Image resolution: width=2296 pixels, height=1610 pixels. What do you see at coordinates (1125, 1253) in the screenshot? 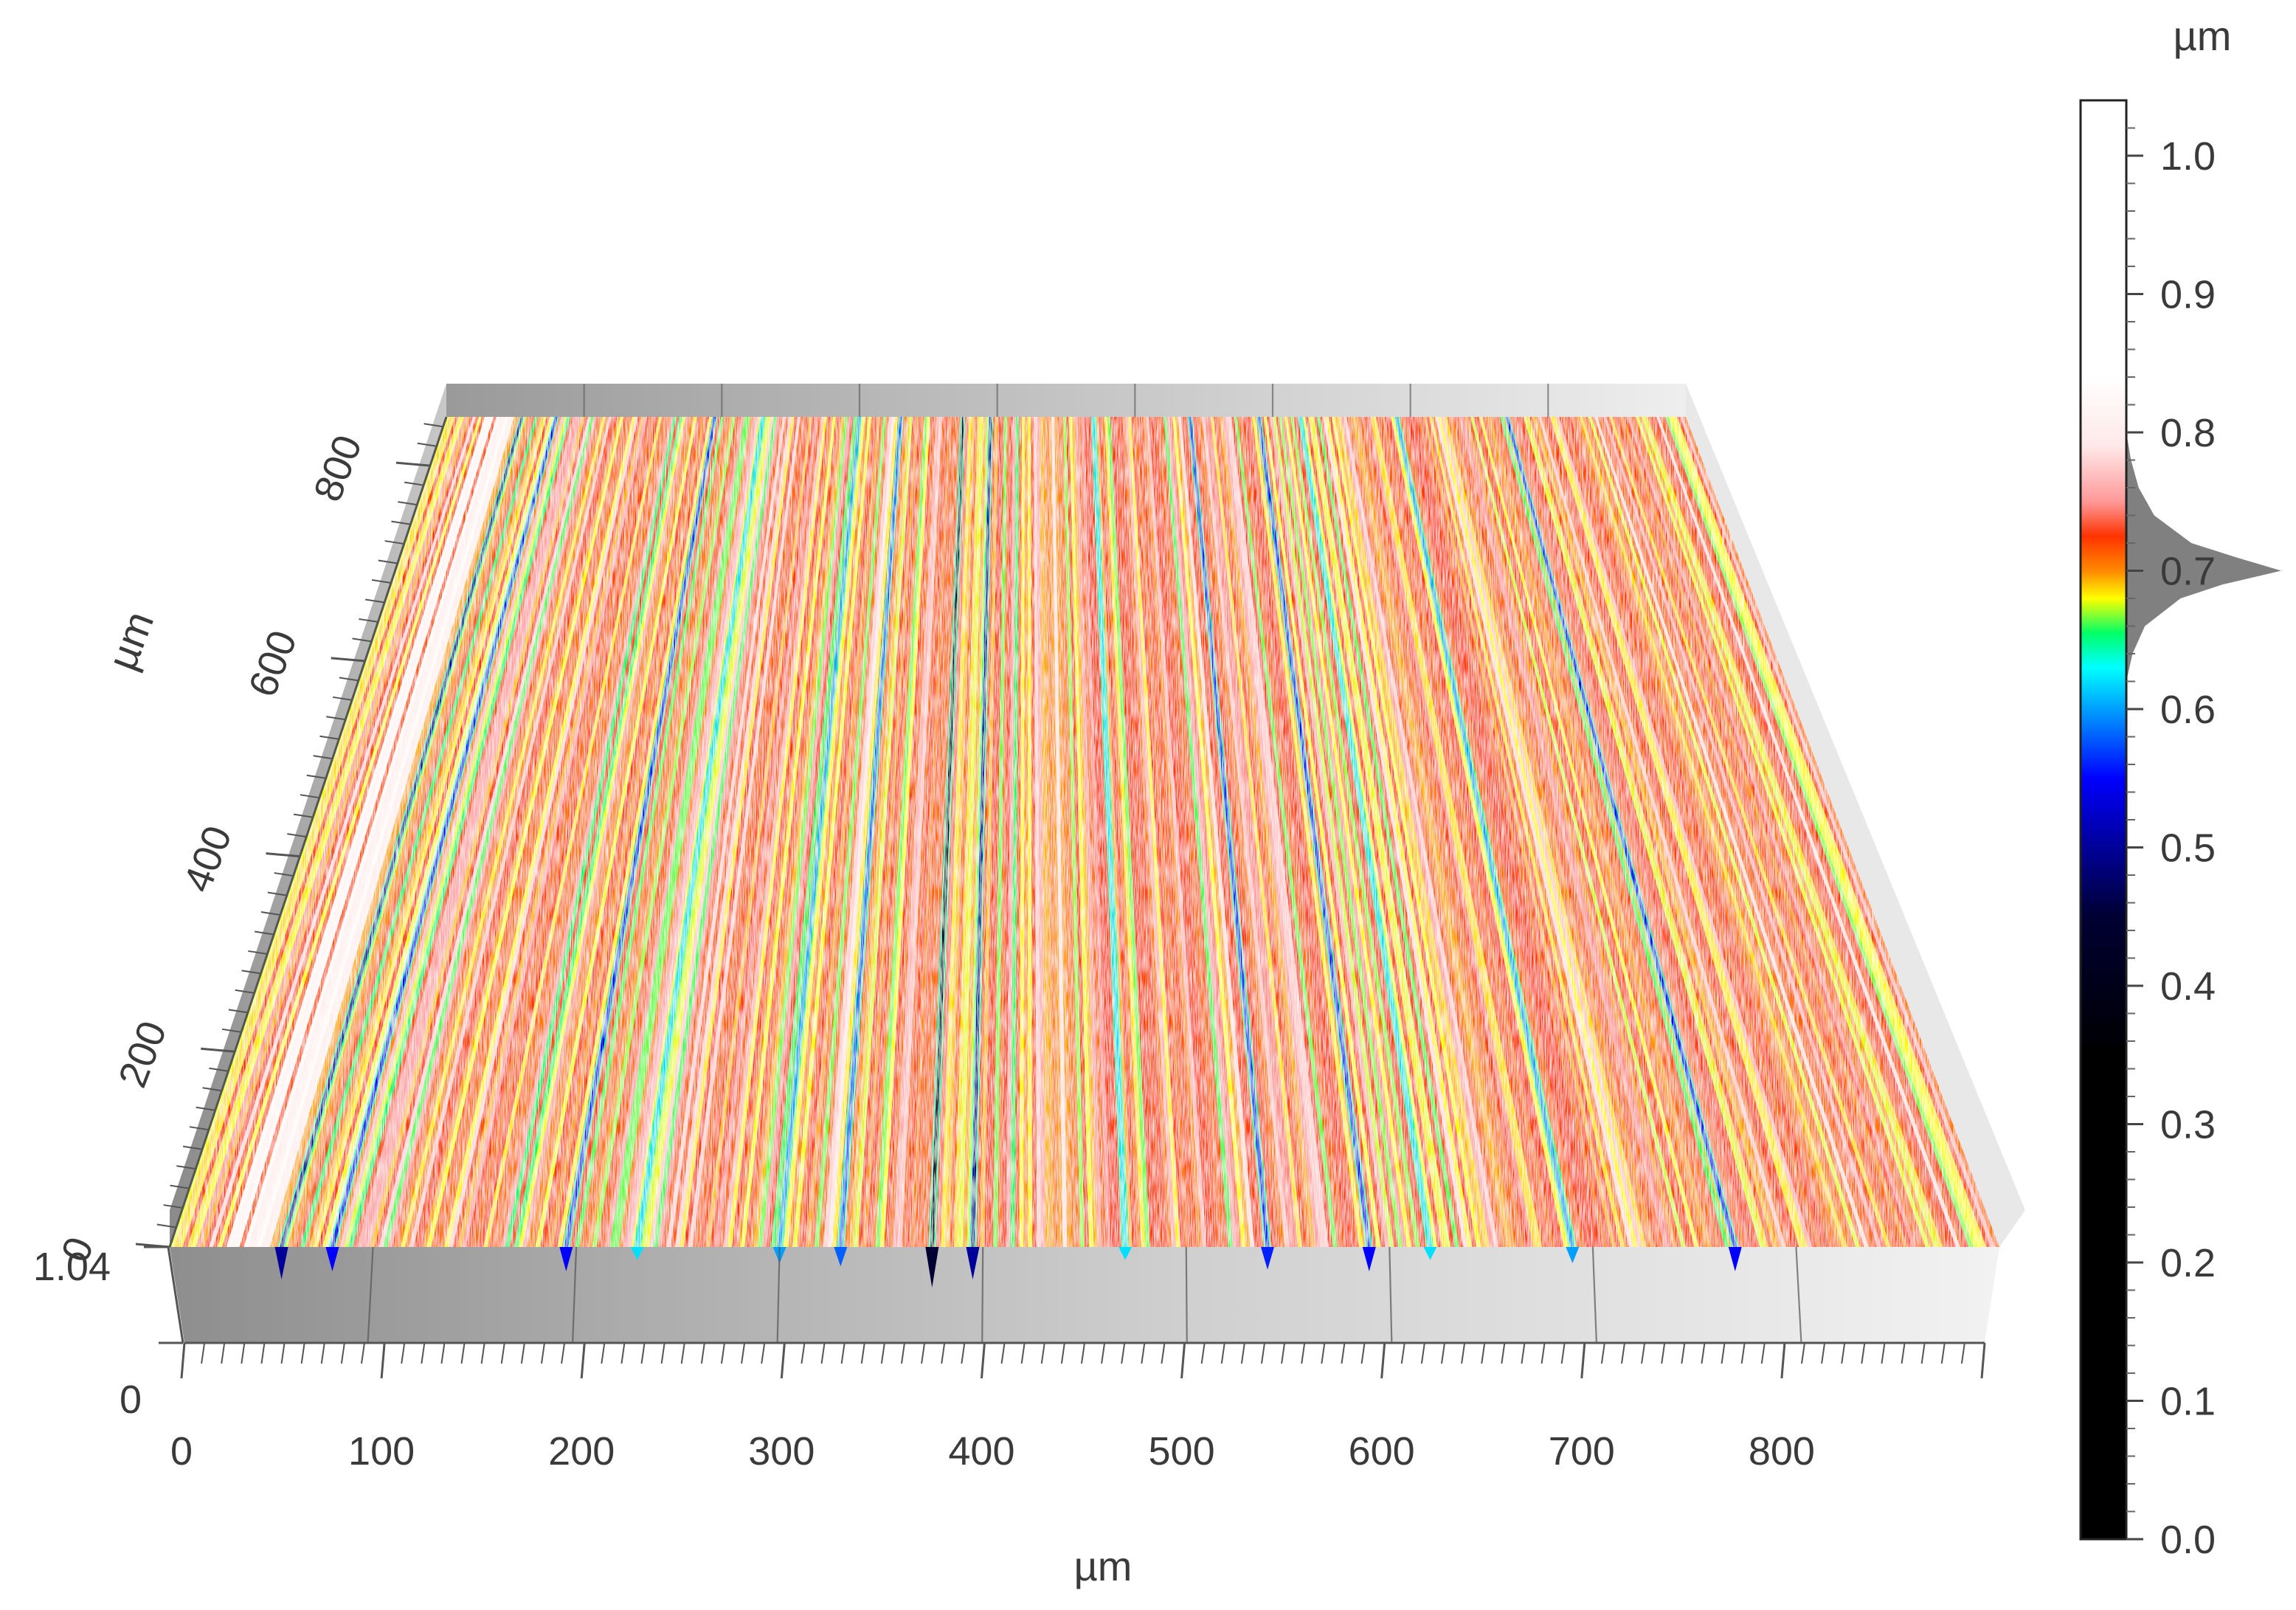
I see `groove-dip` at bounding box center [1125, 1253].